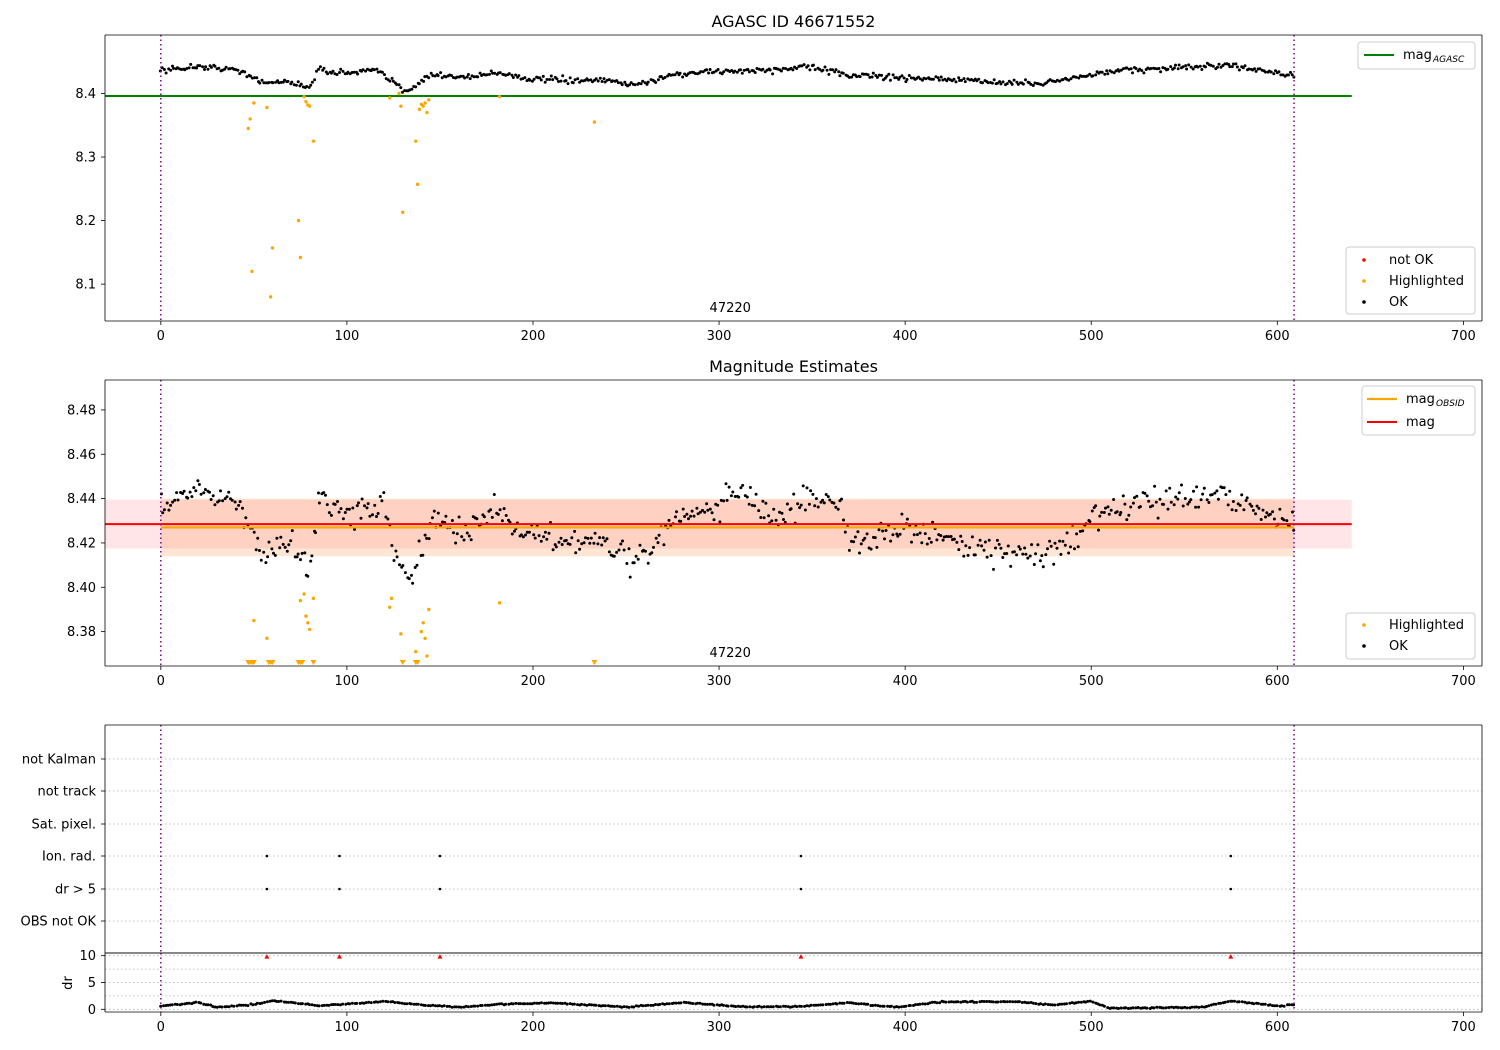  What do you see at coordinates (85, 94) in the screenshot?
I see `y-tick-label: 8.4` at bounding box center [85, 94].